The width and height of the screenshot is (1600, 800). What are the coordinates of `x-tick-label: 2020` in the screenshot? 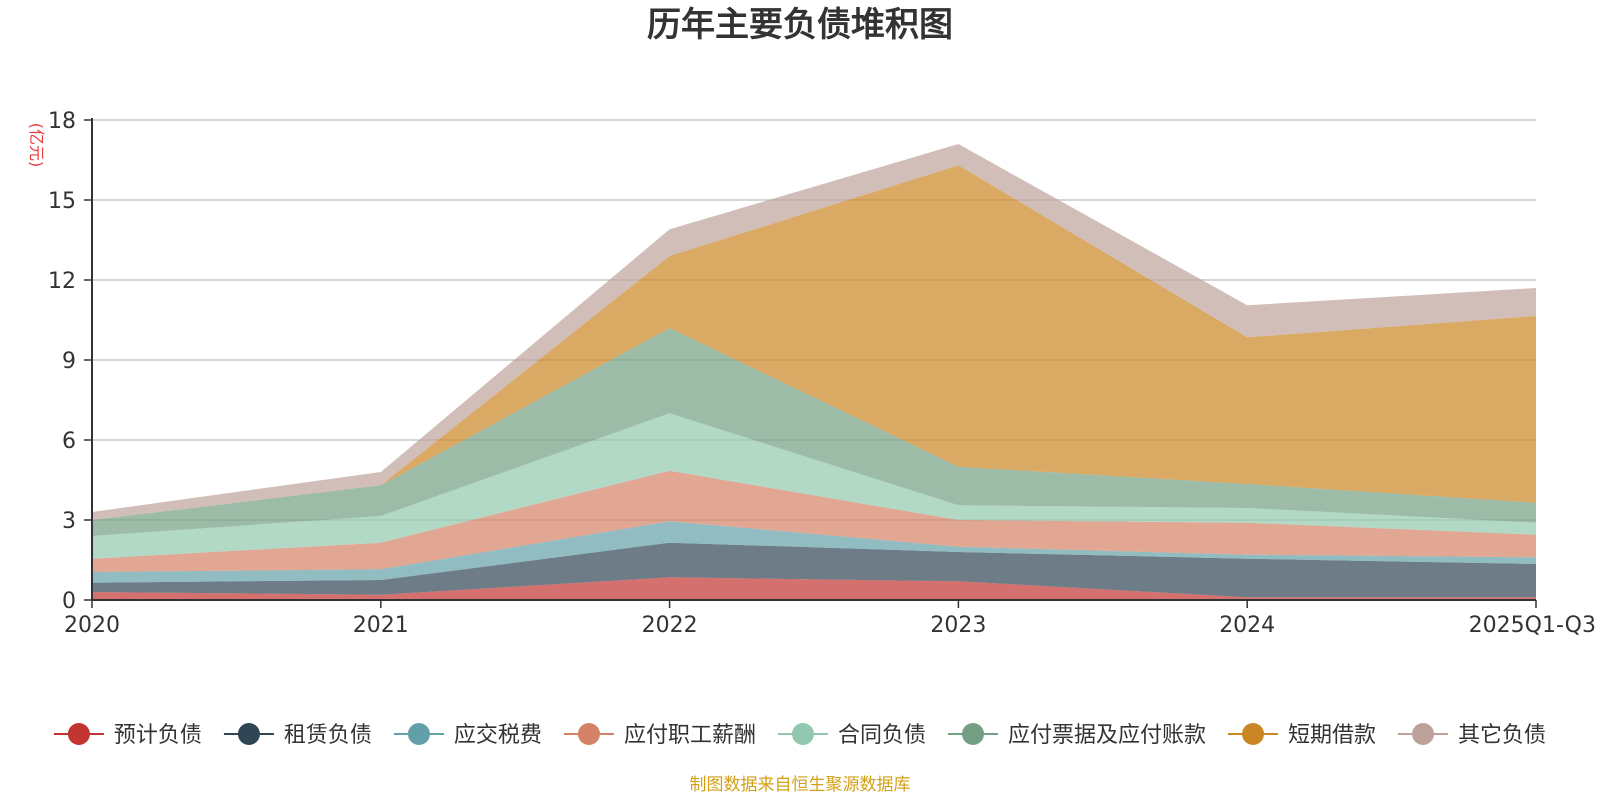 It's located at (92, 625).